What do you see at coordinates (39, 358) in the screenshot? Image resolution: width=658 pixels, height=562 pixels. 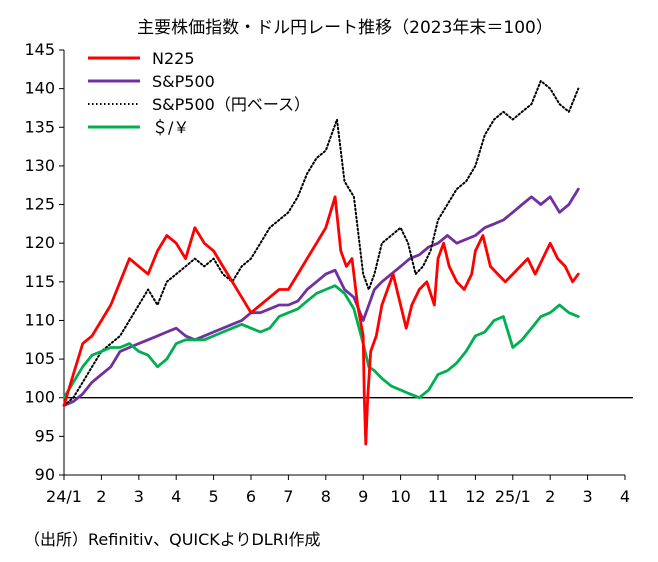 I see `y-tick-label: 105` at bounding box center [39, 358].